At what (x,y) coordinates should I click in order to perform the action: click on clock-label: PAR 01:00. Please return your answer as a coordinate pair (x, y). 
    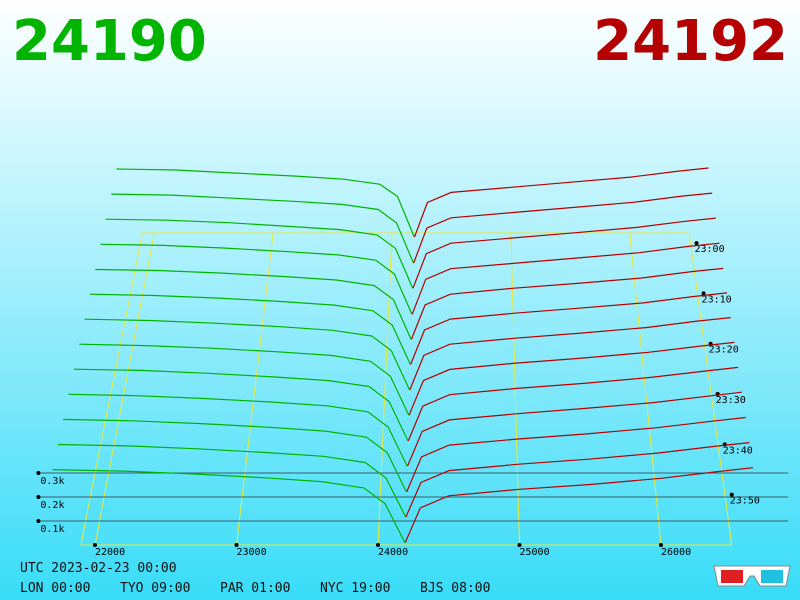
    Looking at the image, I should click on (255, 588).